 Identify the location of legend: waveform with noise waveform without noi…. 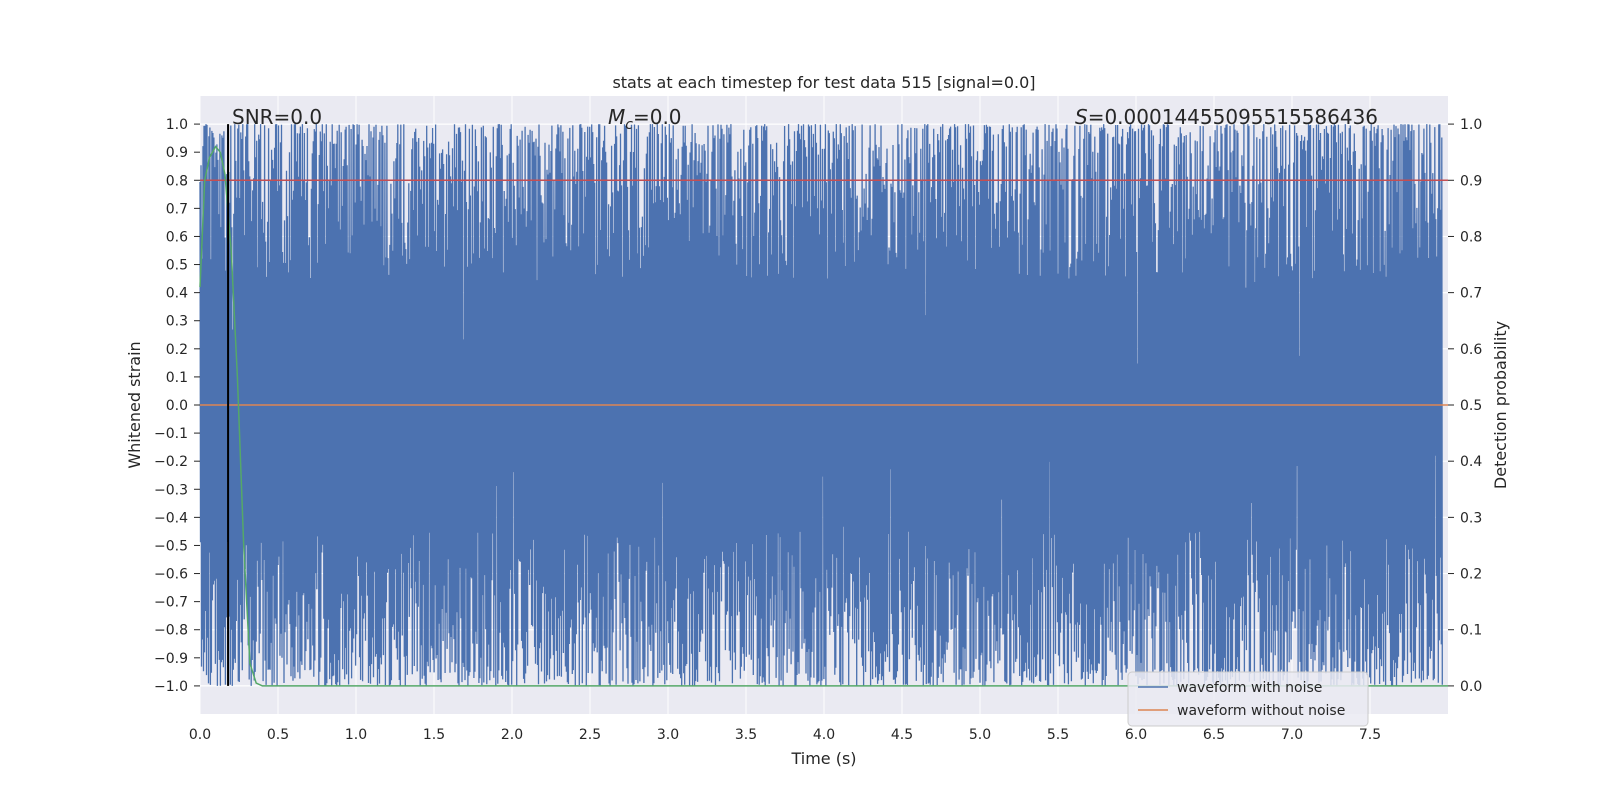
(1248, 699).